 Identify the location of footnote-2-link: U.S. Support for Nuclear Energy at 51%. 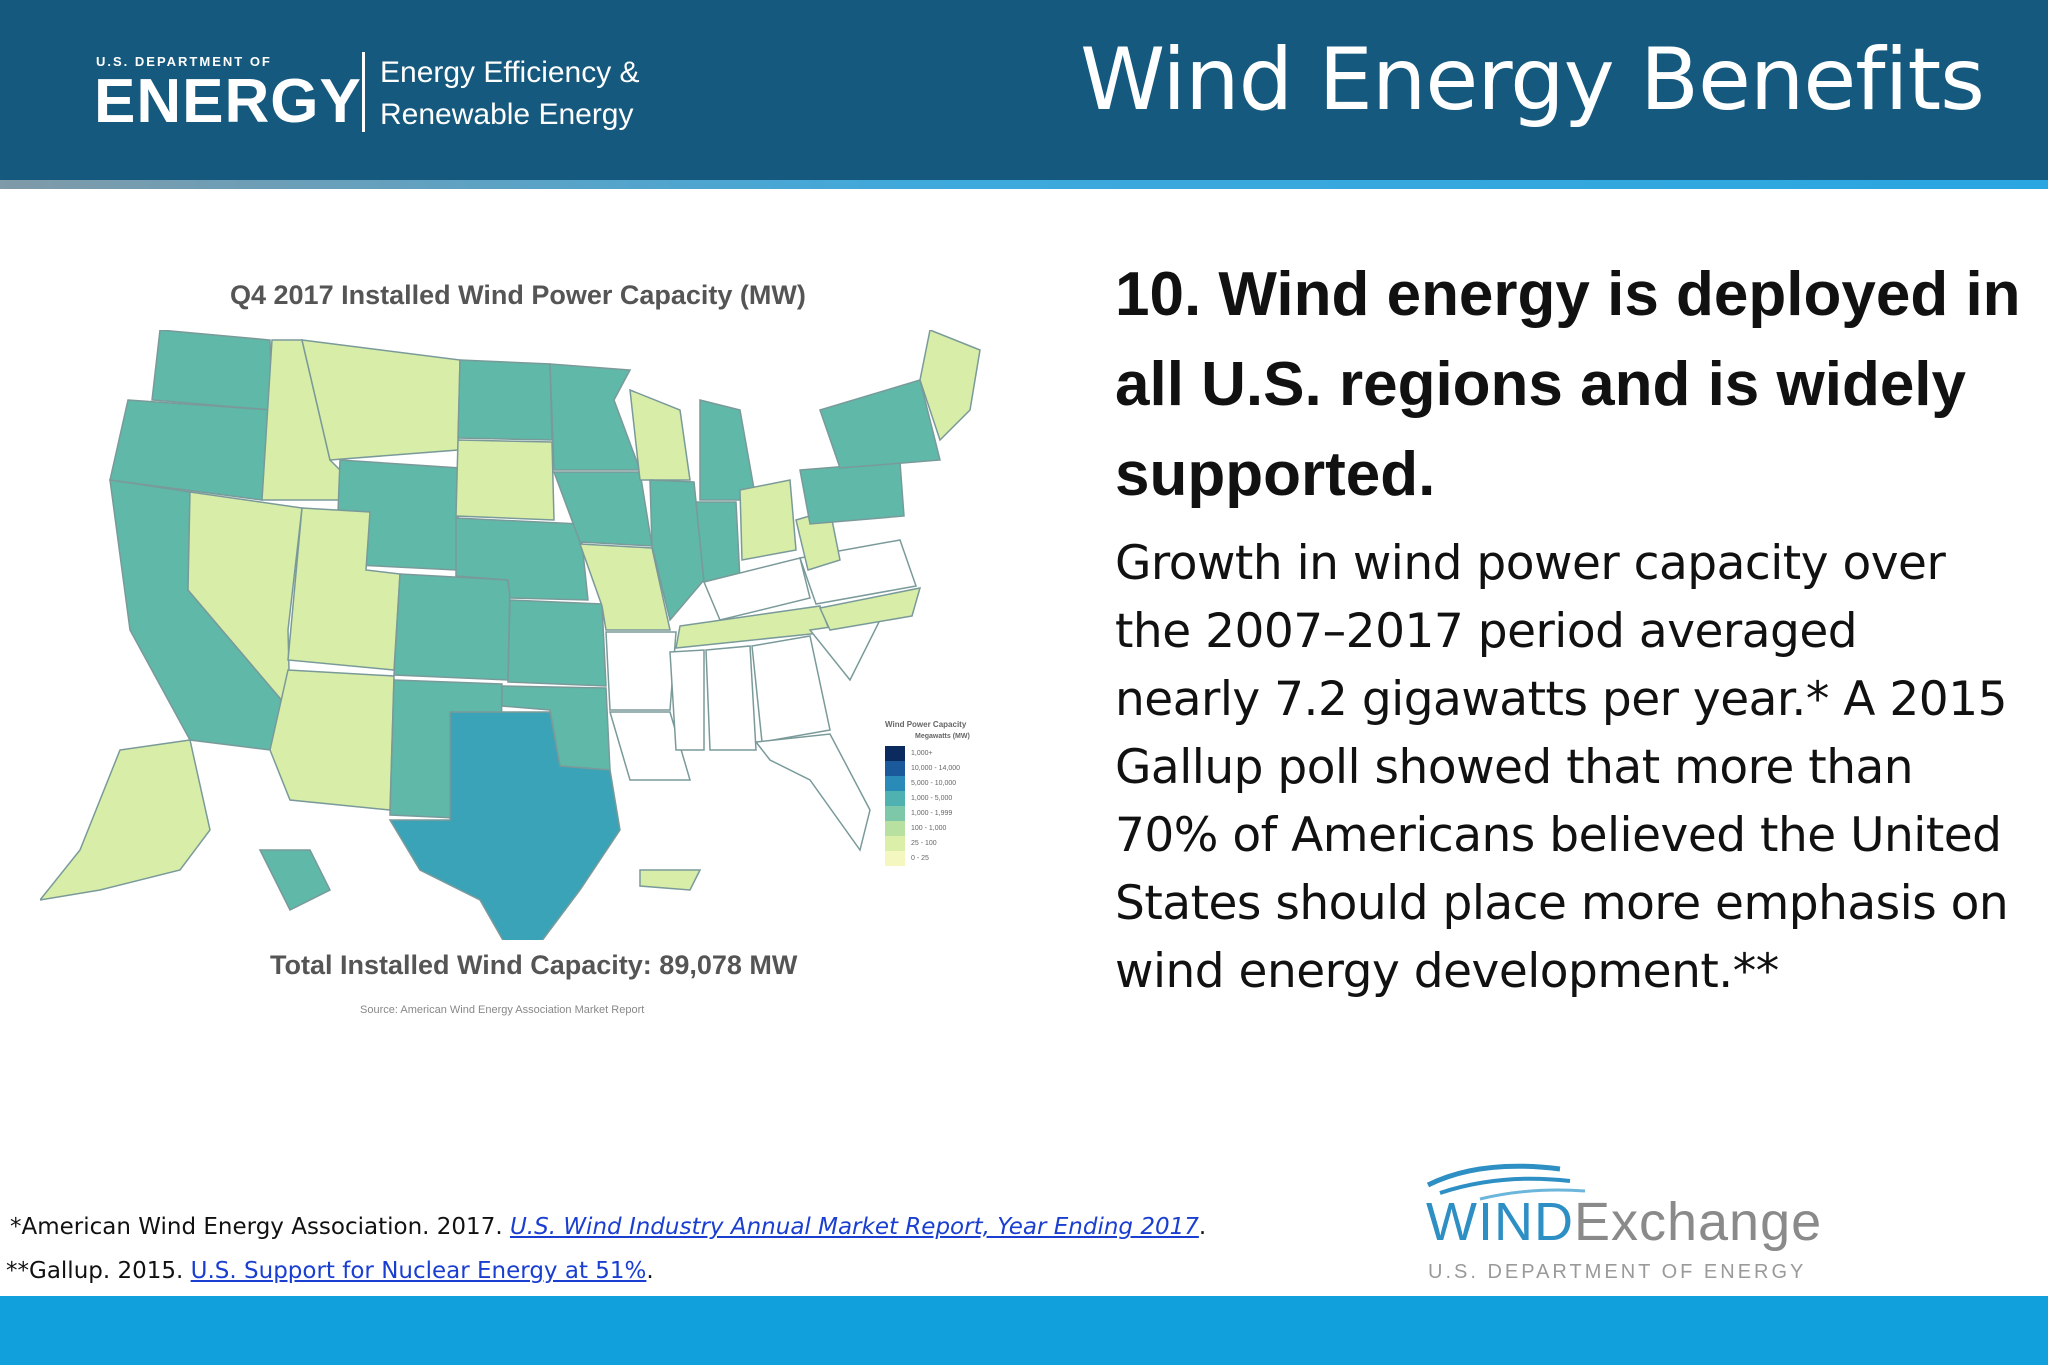
(418, 1271).